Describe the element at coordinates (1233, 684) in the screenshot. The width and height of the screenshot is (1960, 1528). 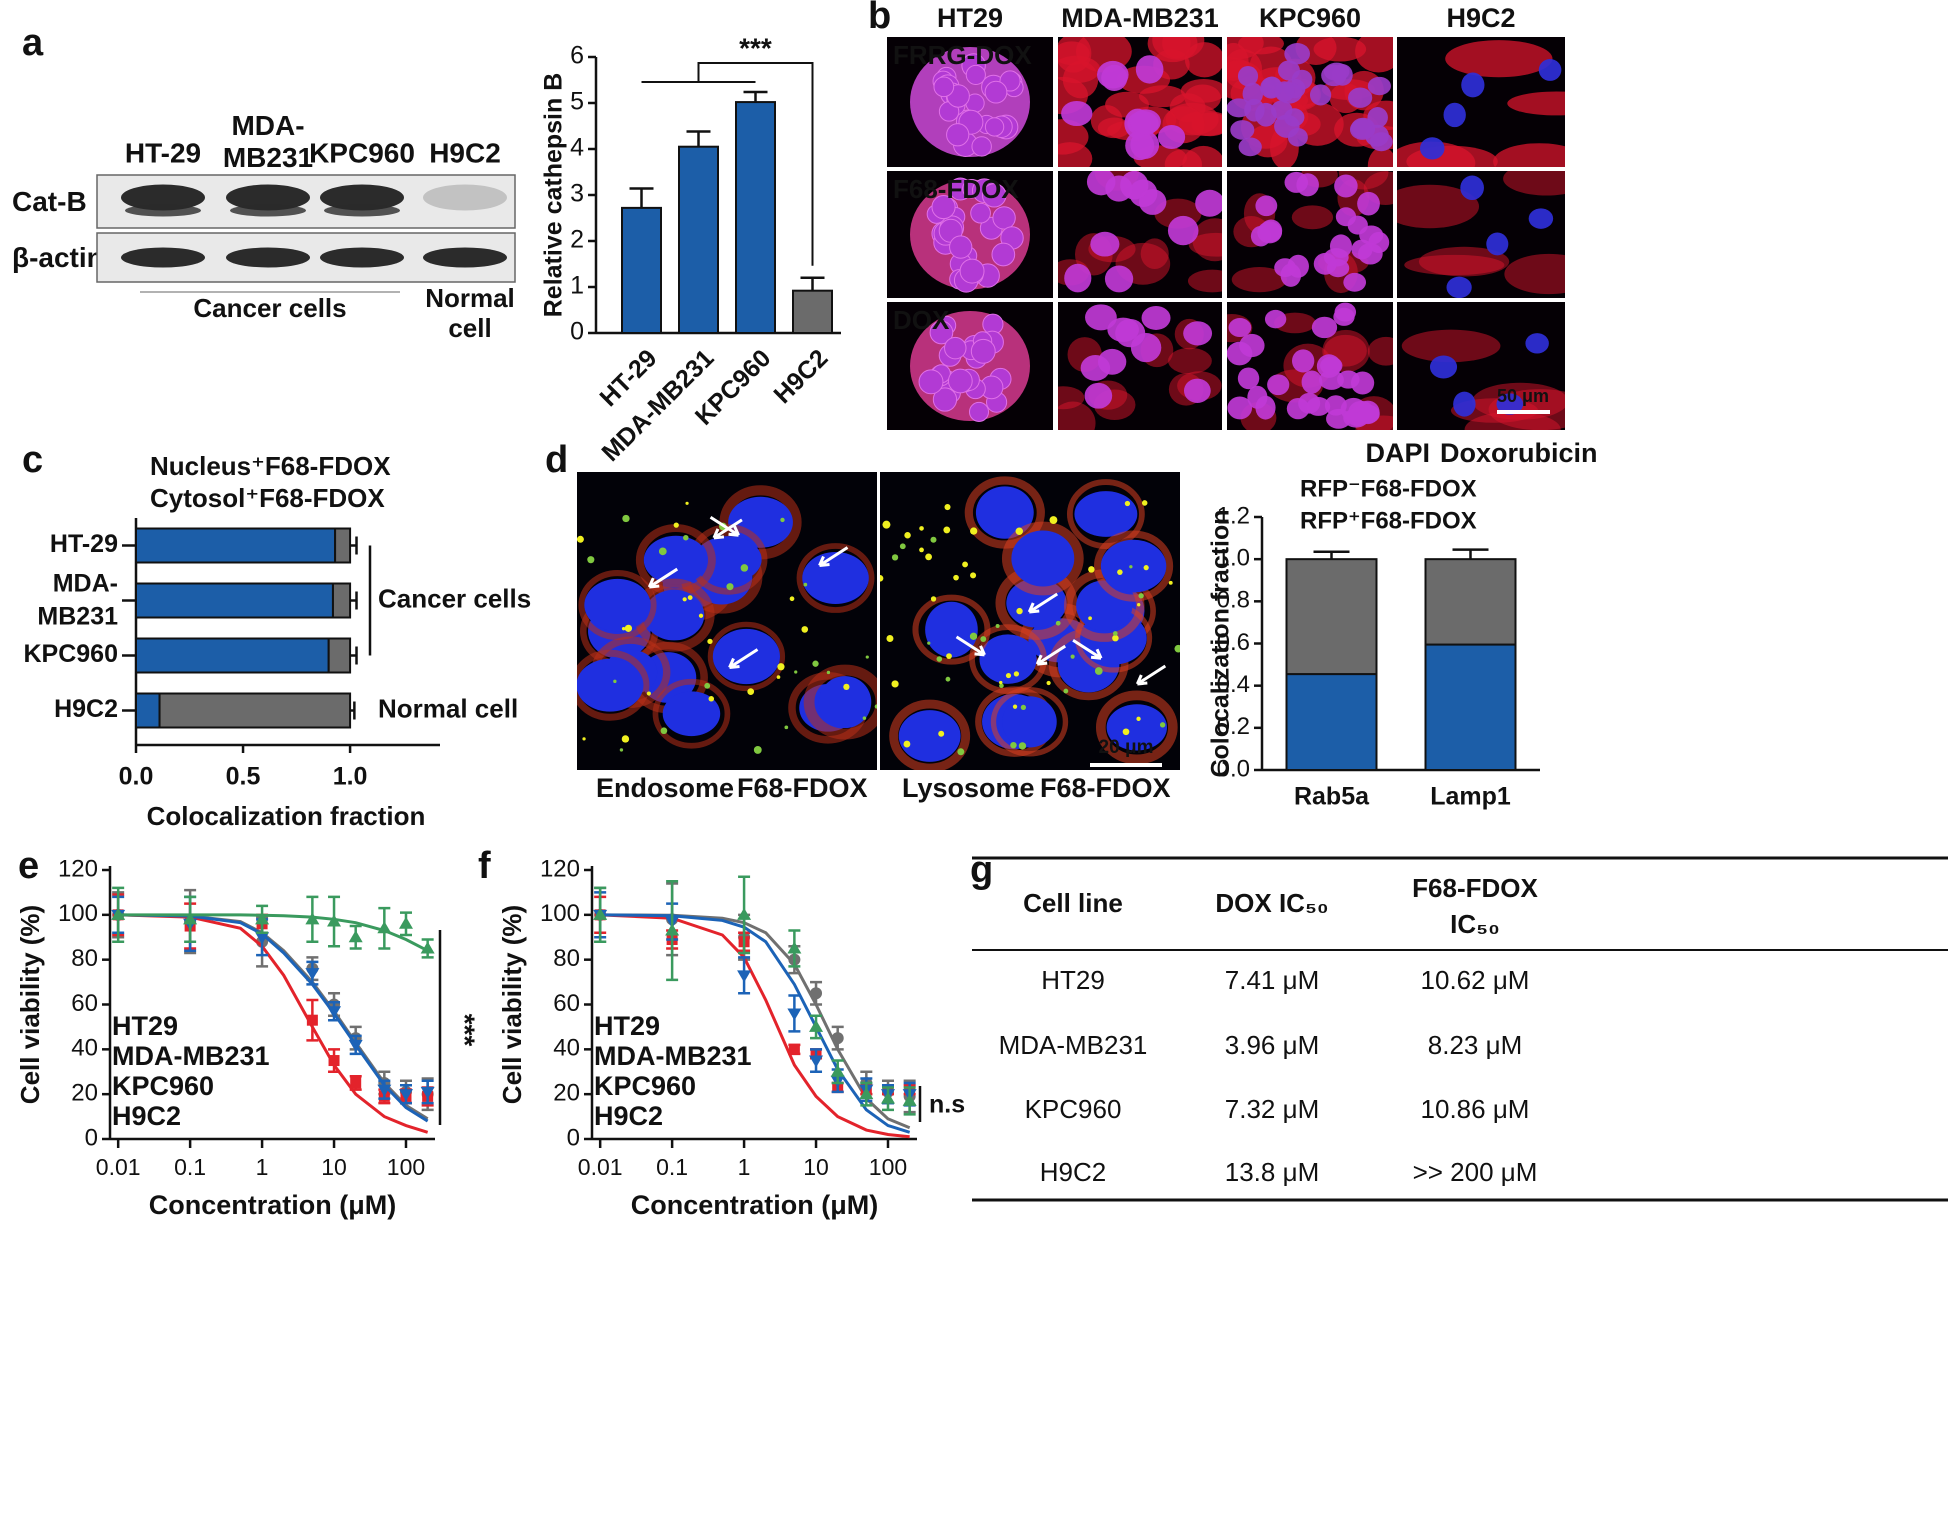
I see `y-tick-label: 0.4` at that location.